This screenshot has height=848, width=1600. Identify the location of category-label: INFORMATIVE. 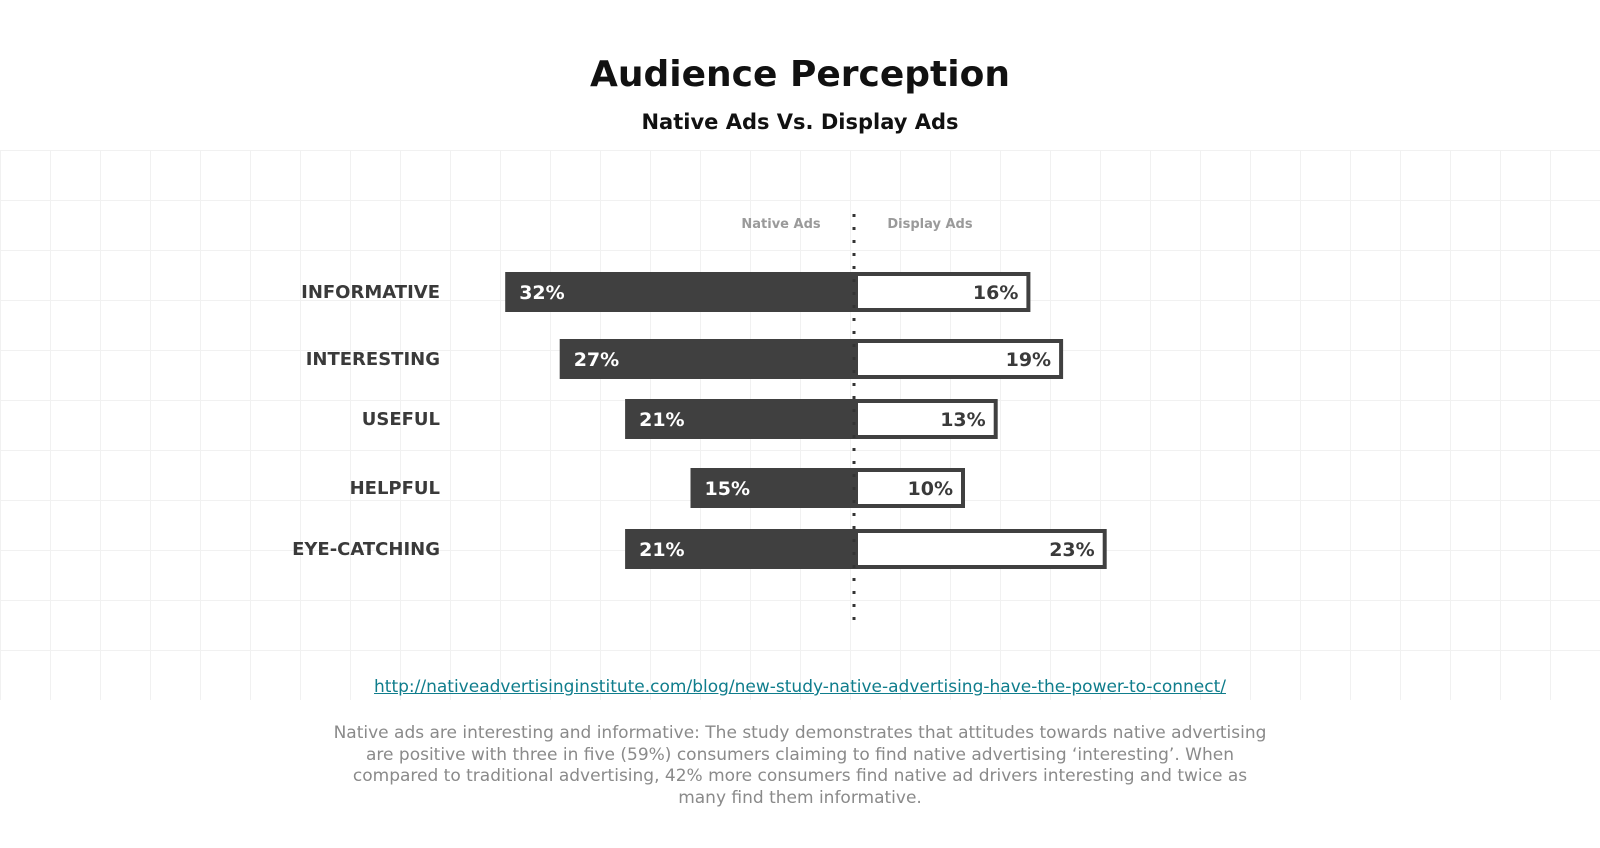
(370, 292).